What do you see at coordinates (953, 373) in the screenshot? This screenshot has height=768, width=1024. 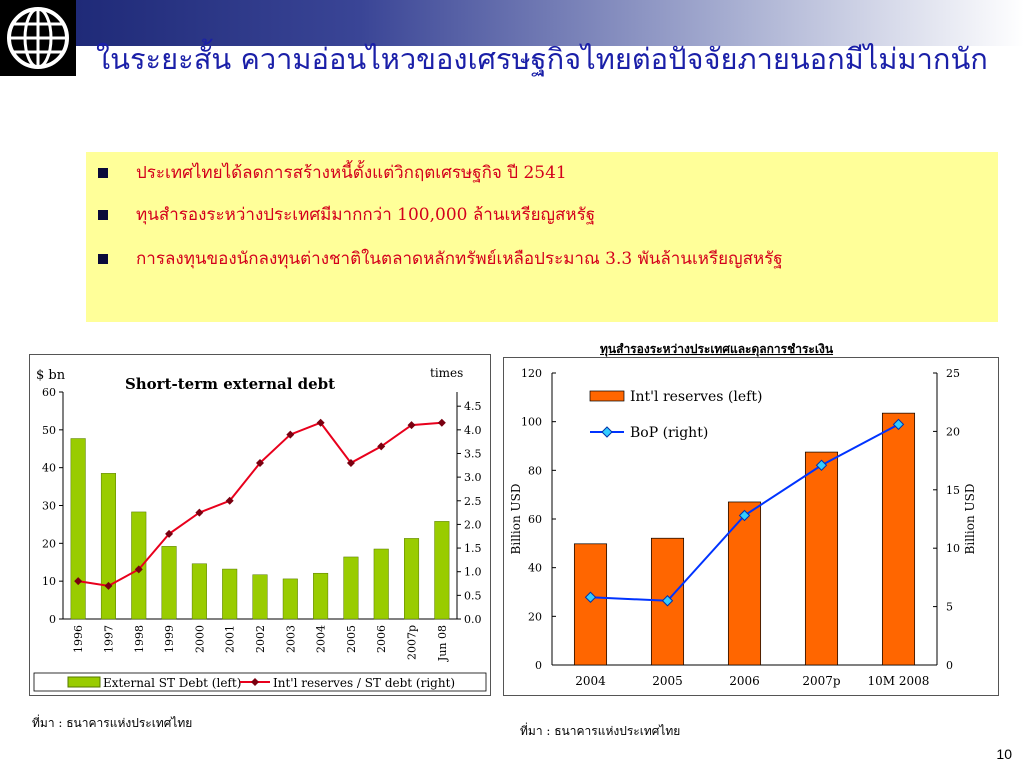 I see `right-tick-label: 25` at bounding box center [953, 373].